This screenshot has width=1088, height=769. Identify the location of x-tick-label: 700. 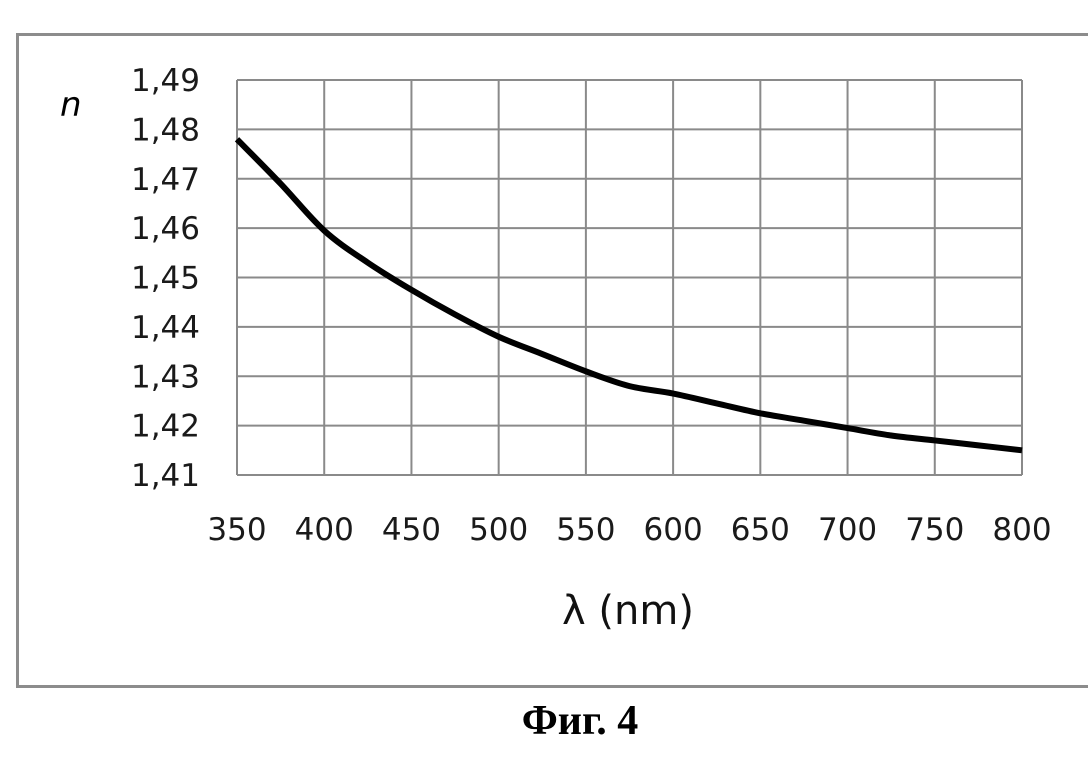
(847, 530).